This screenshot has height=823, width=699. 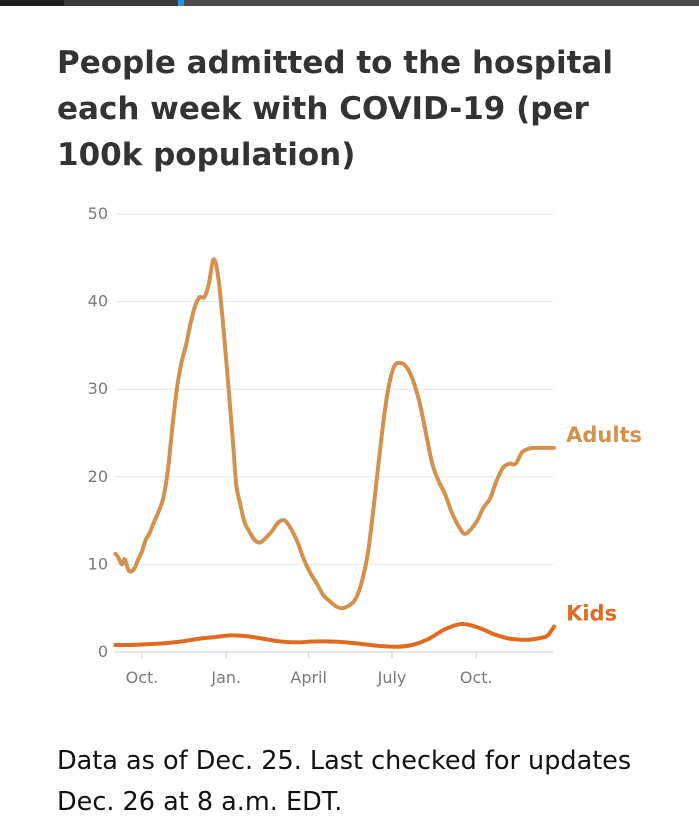 What do you see at coordinates (604, 524) in the screenshot?
I see `series-labels: Adults Kids` at bounding box center [604, 524].